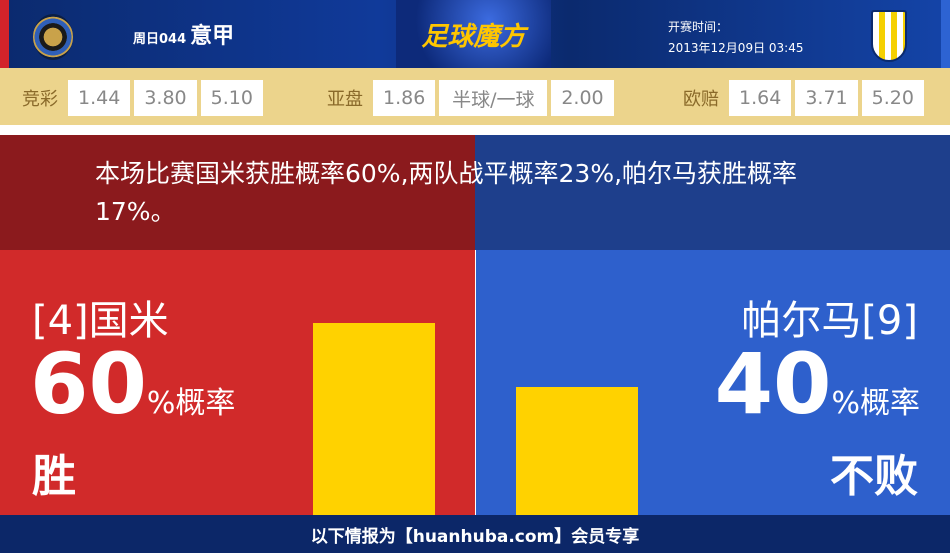 Image resolution: width=950 pixels, height=553 pixels. I want to click on away-bar, so click(577, 451).